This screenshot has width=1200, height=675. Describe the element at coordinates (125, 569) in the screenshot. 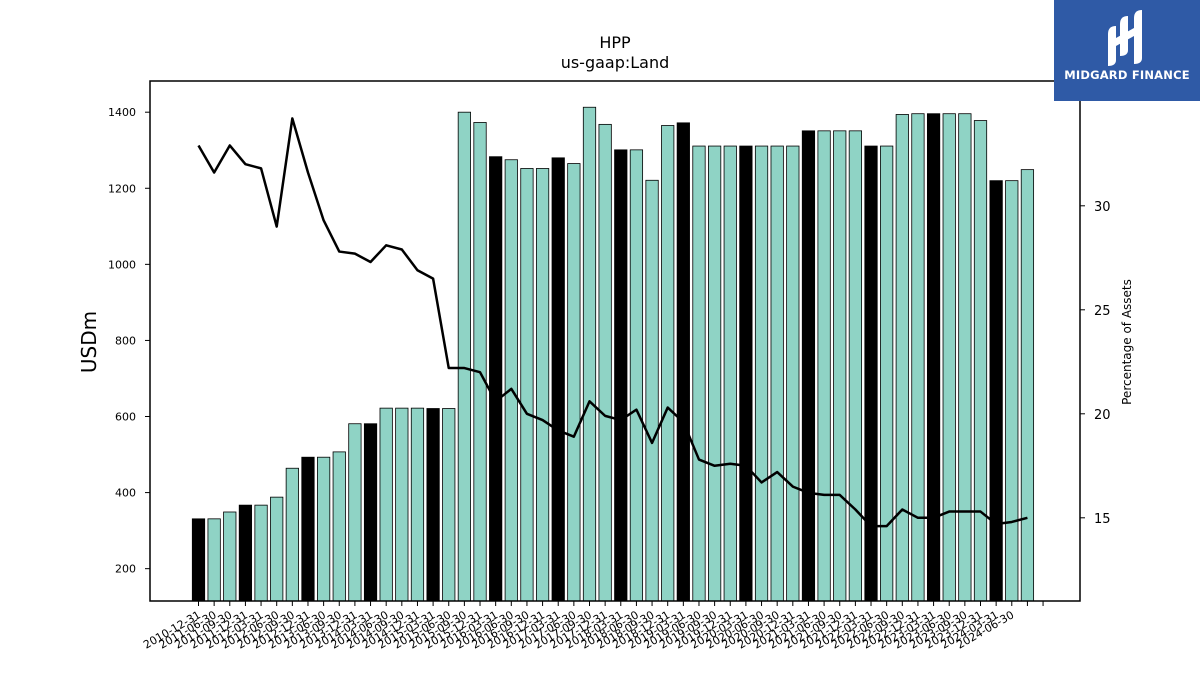

I see `y-tick-label: 200` at that location.